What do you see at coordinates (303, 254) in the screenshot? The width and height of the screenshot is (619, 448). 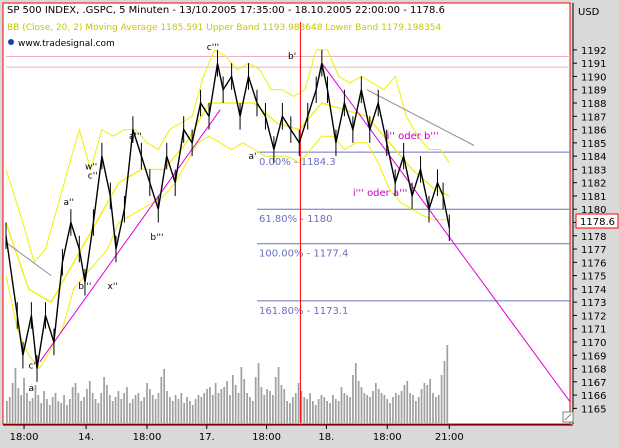 I see `fib-level-label: 100.00% - 1177.4` at bounding box center [303, 254].